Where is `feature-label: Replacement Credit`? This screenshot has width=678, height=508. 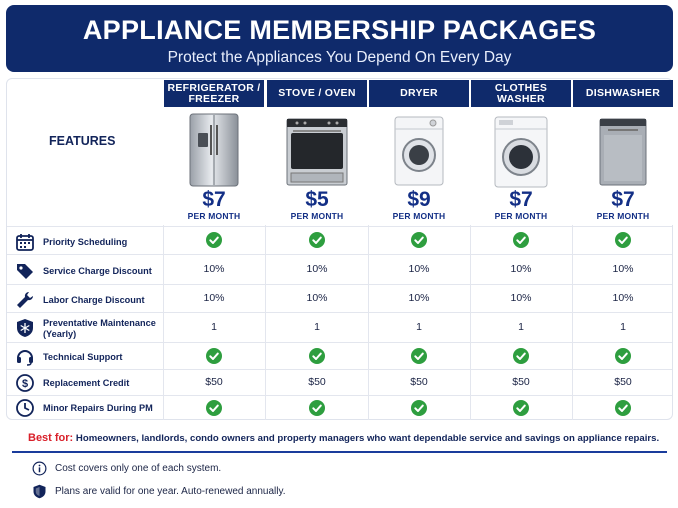 feature-label: Replacement Credit is located at coordinates (86, 383).